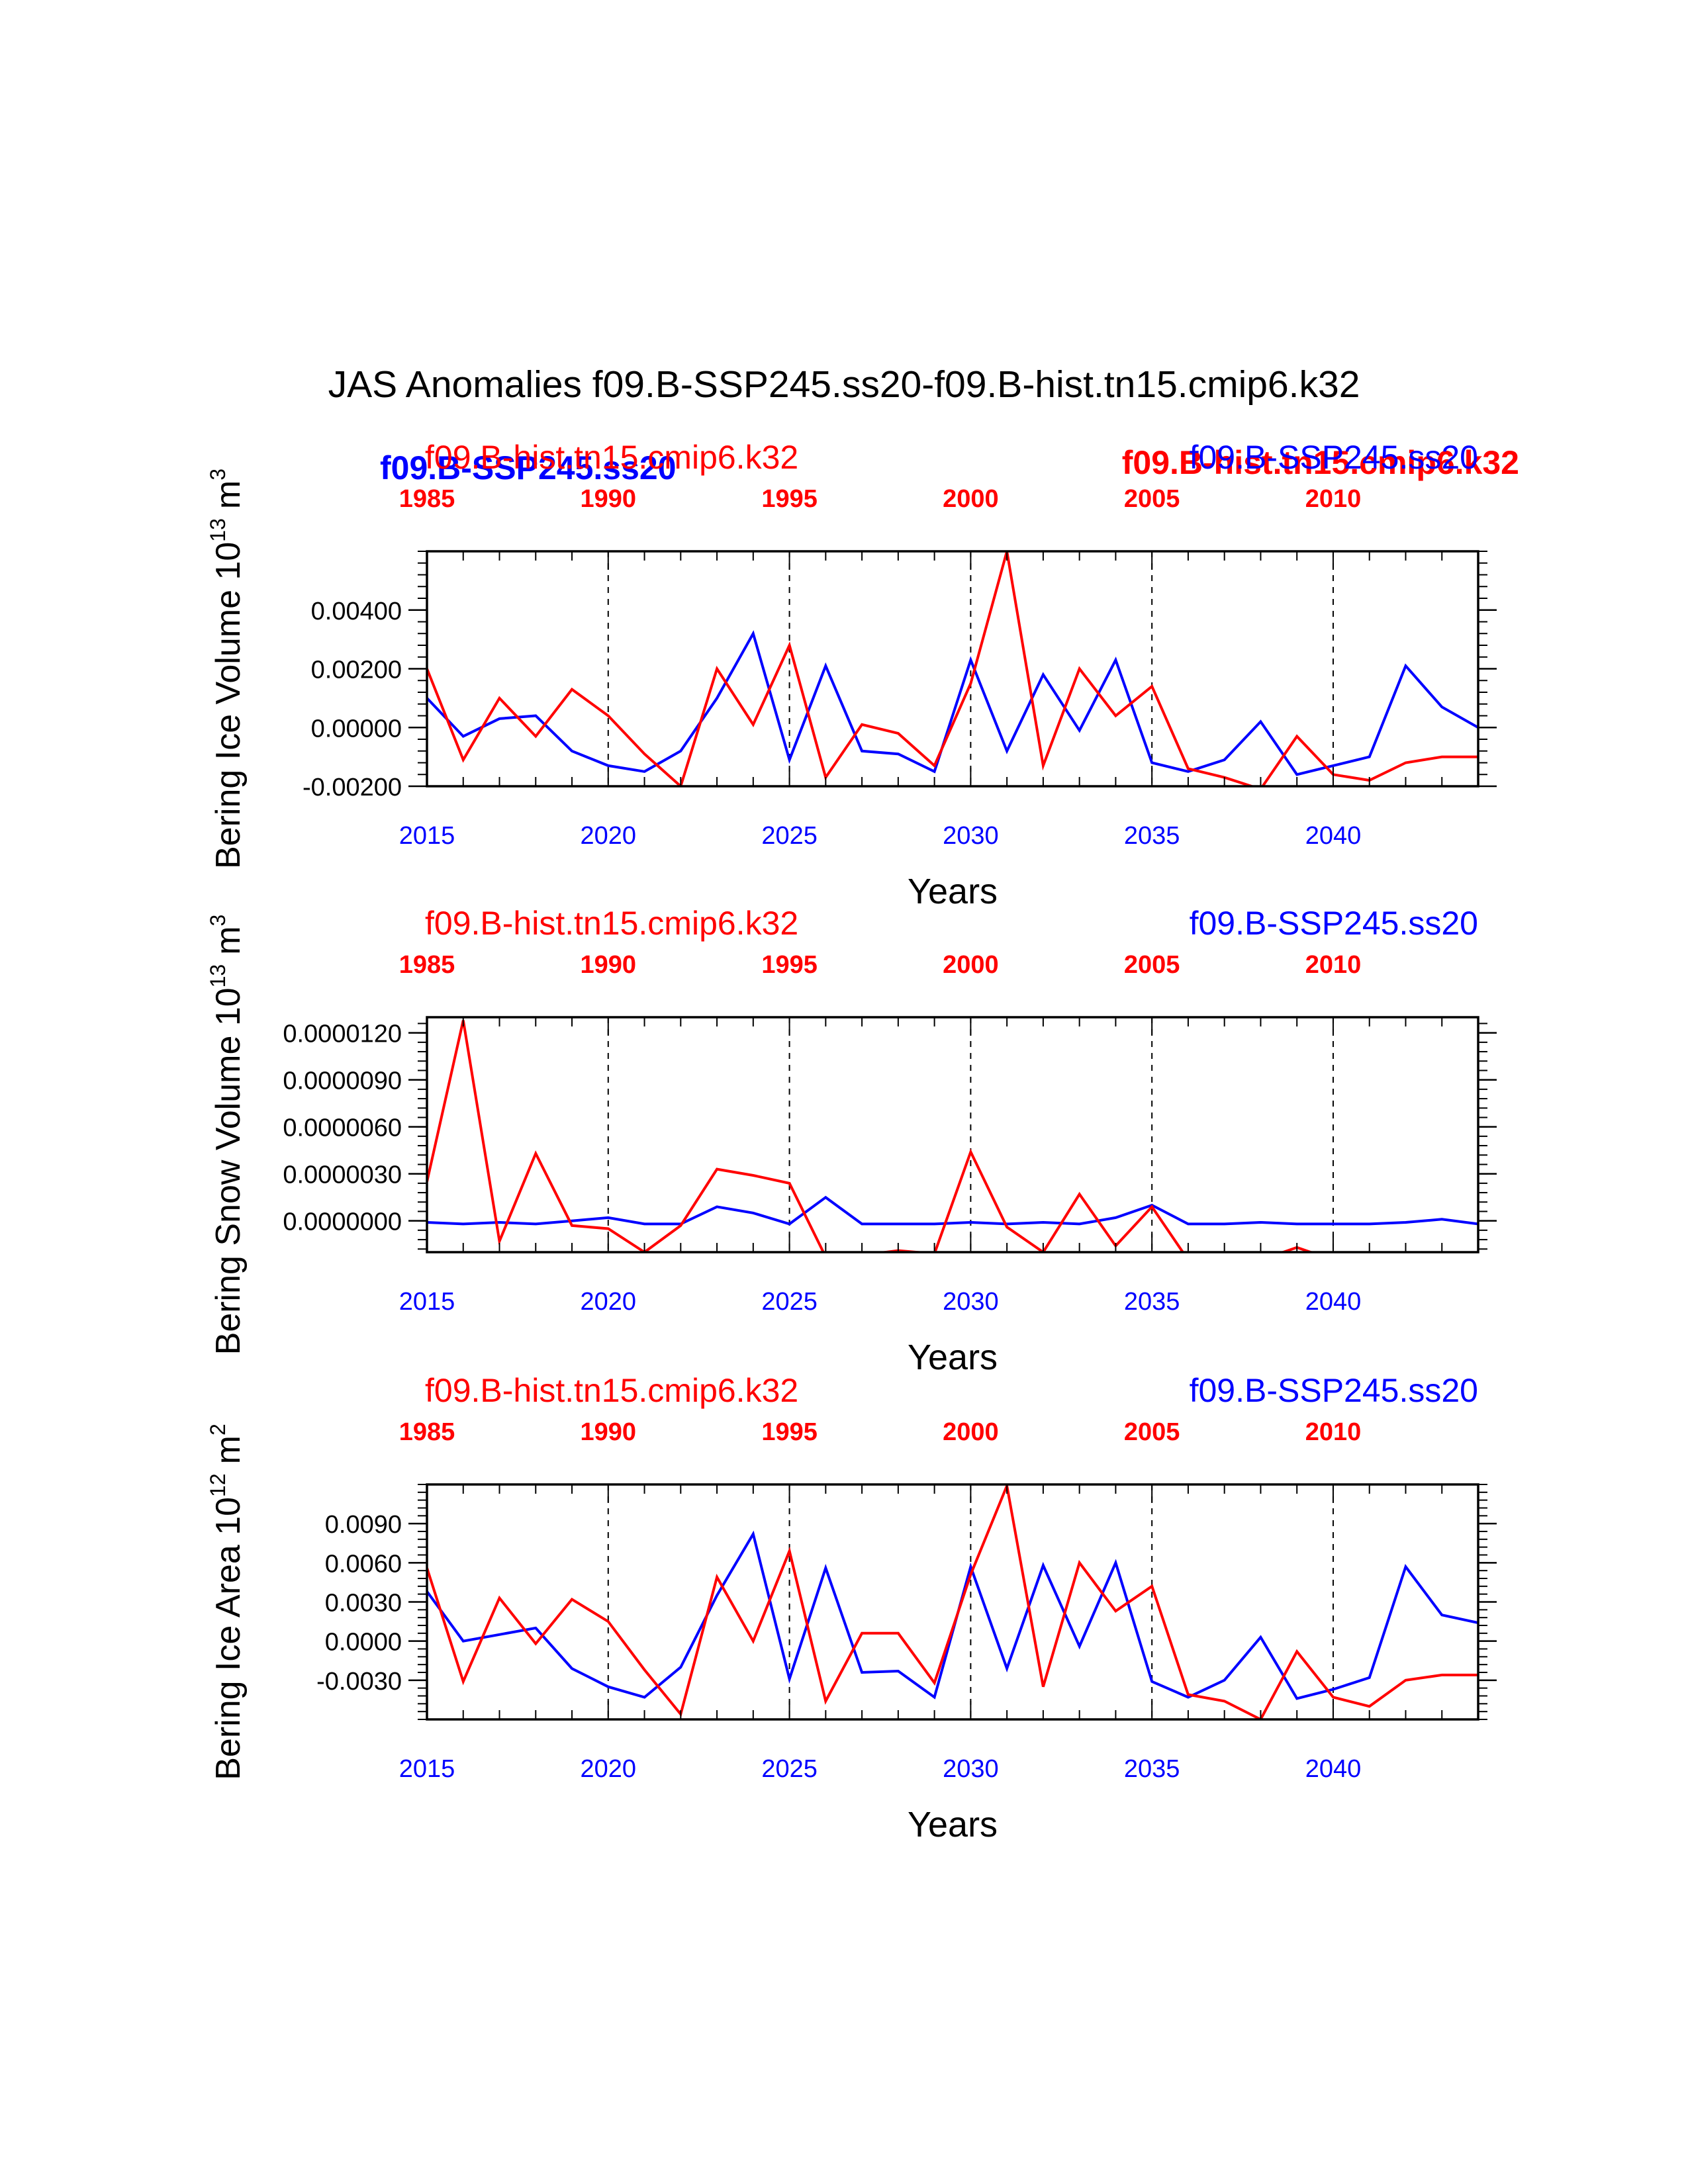 This screenshot has width=1688, height=2184. What do you see at coordinates (218, 921) in the screenshot?
I see `panel-2-ylabel-unit-exp: 3` at bounding box center [218, 921].